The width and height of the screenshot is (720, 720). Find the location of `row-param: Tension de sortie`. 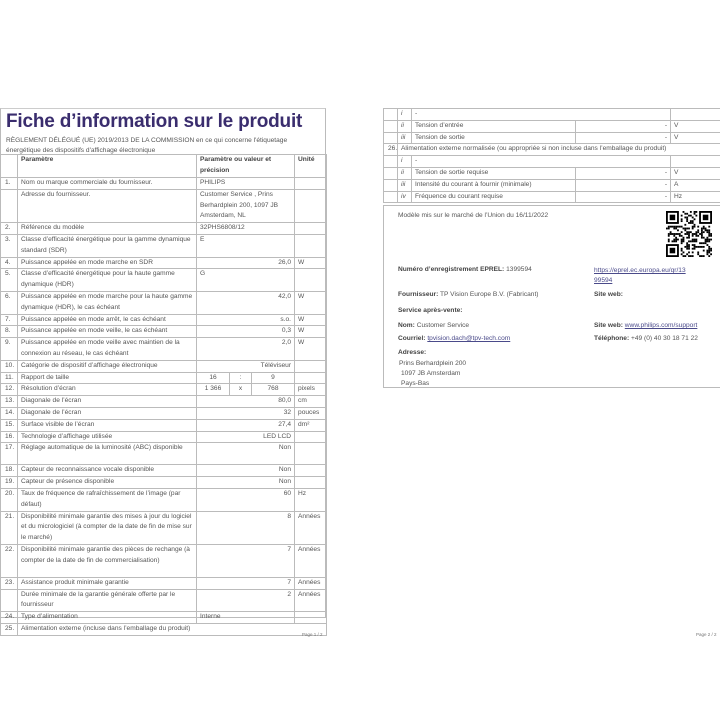

row-param: Tension de sortie is located at coordinates (493, 138).